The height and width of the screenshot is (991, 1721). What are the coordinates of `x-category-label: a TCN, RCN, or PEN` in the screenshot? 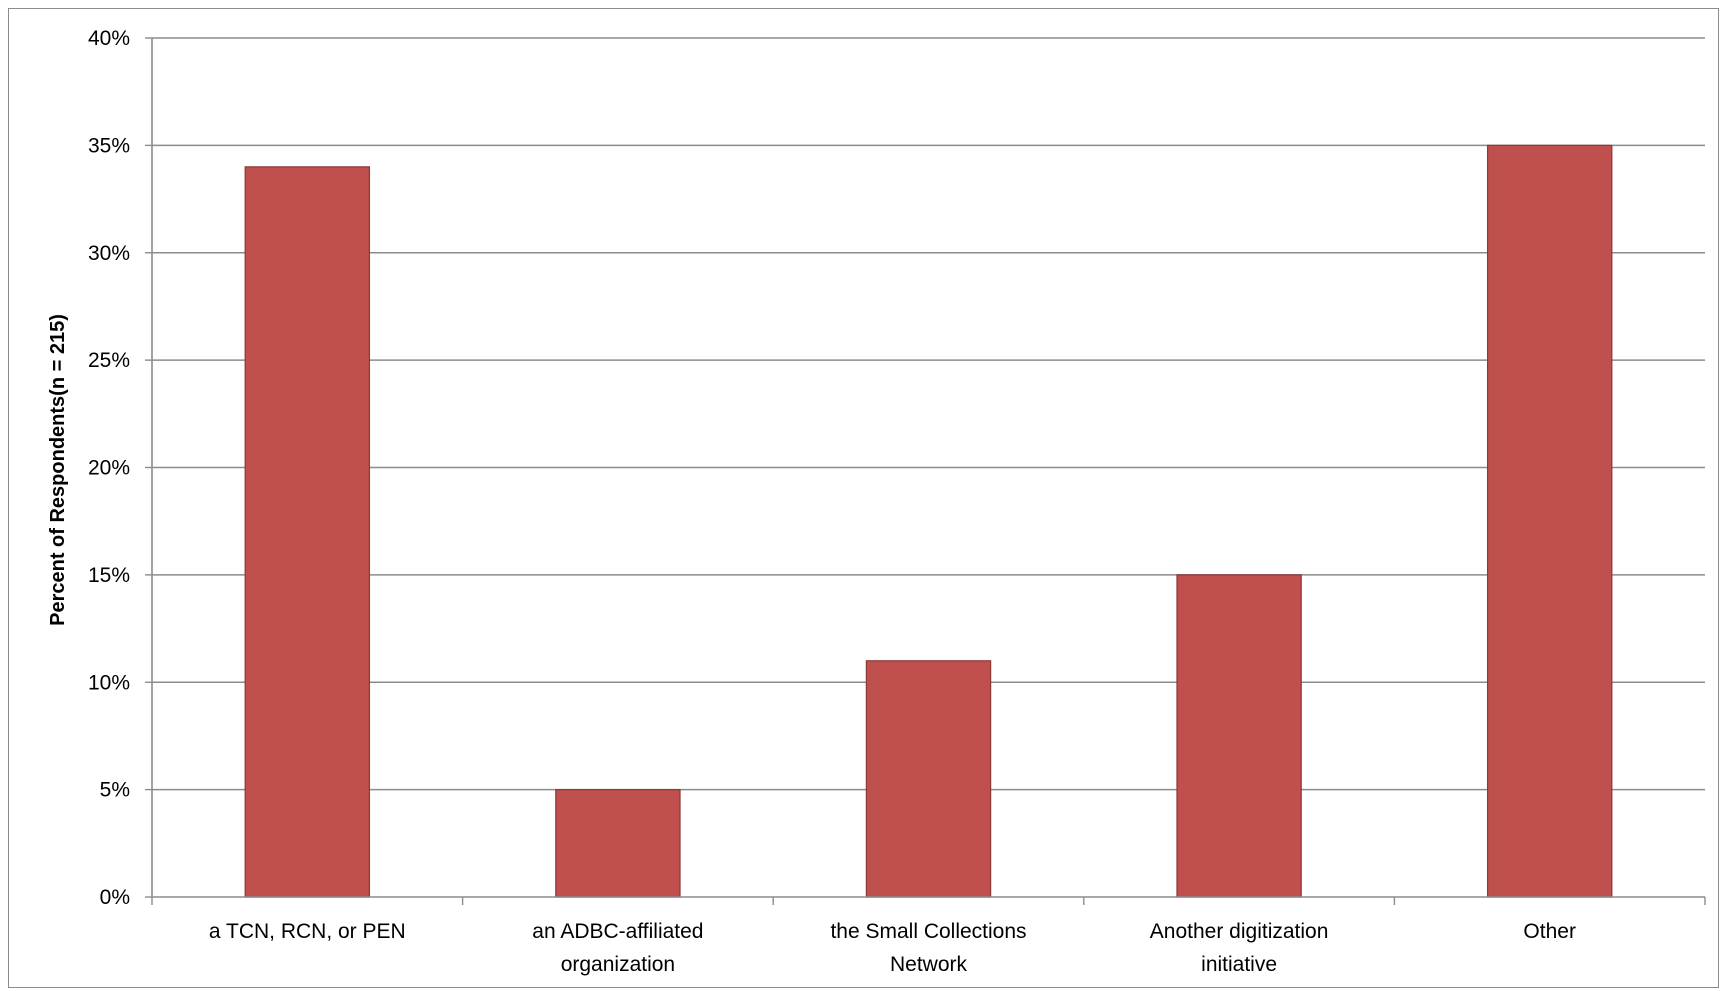 It's located at (307, 931).